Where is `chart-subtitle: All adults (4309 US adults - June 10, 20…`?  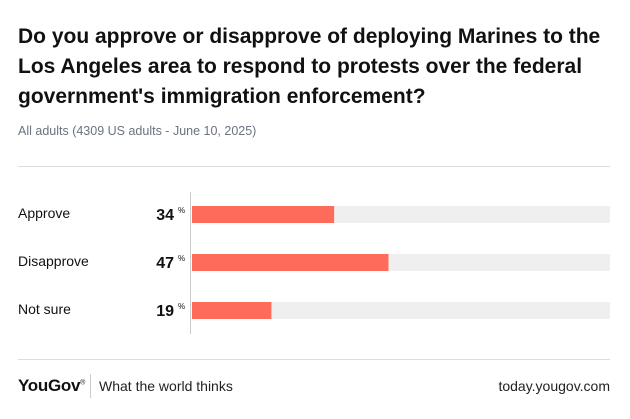
chart-subtitle: All adults (4309 US adults - June 10, 20… is located at coordinates (137, 131).